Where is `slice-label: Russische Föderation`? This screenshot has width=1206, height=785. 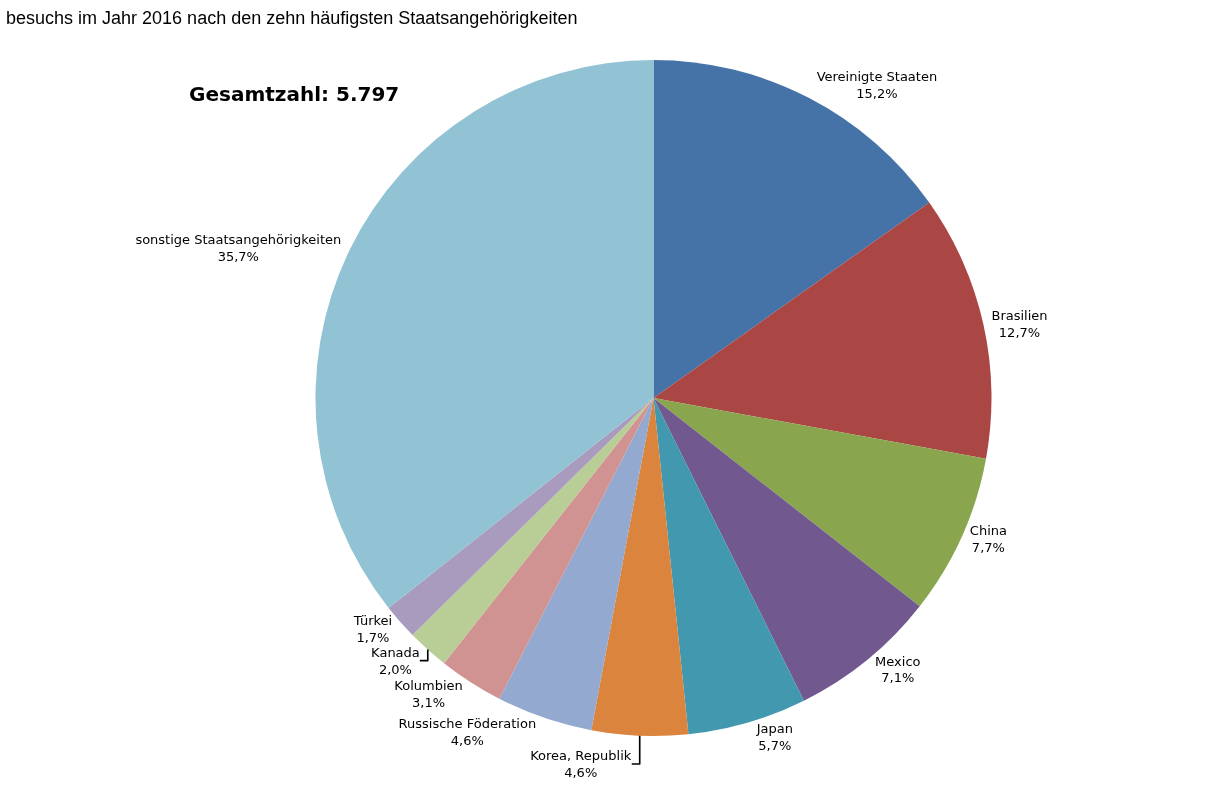 slice-label: Russische Föderation is located at coordinates (467, 724).